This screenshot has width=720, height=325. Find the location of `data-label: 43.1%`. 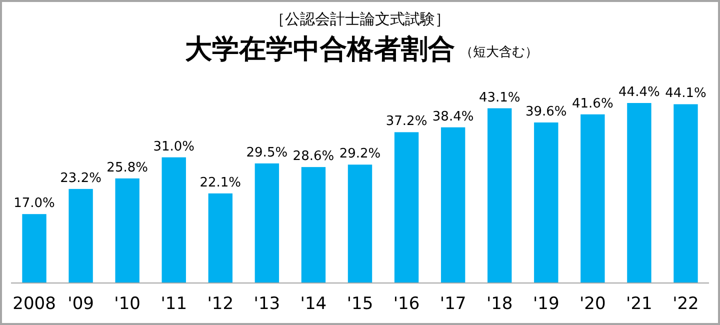

data-label: 43.1% is located at coordinates (499, 98).